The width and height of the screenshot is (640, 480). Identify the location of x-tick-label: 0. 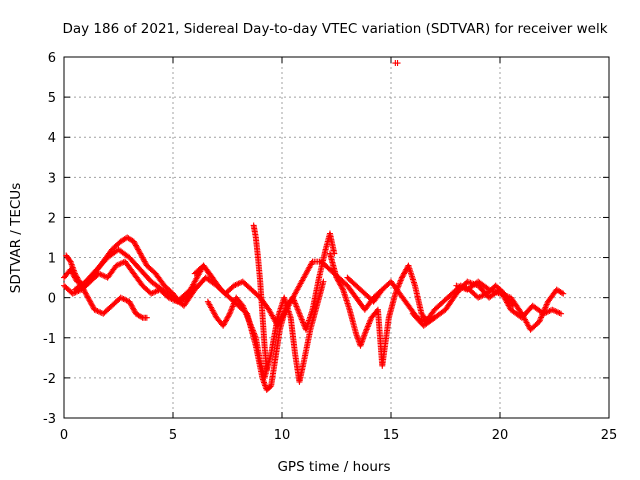
(64, 435).